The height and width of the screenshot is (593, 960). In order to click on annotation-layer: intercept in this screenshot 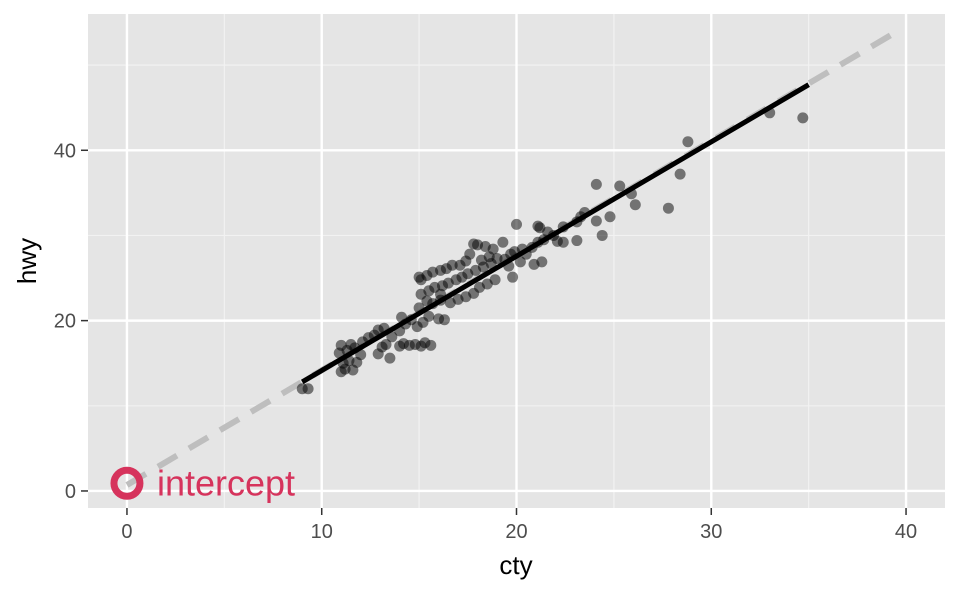, I will do `click(202, 482)`.